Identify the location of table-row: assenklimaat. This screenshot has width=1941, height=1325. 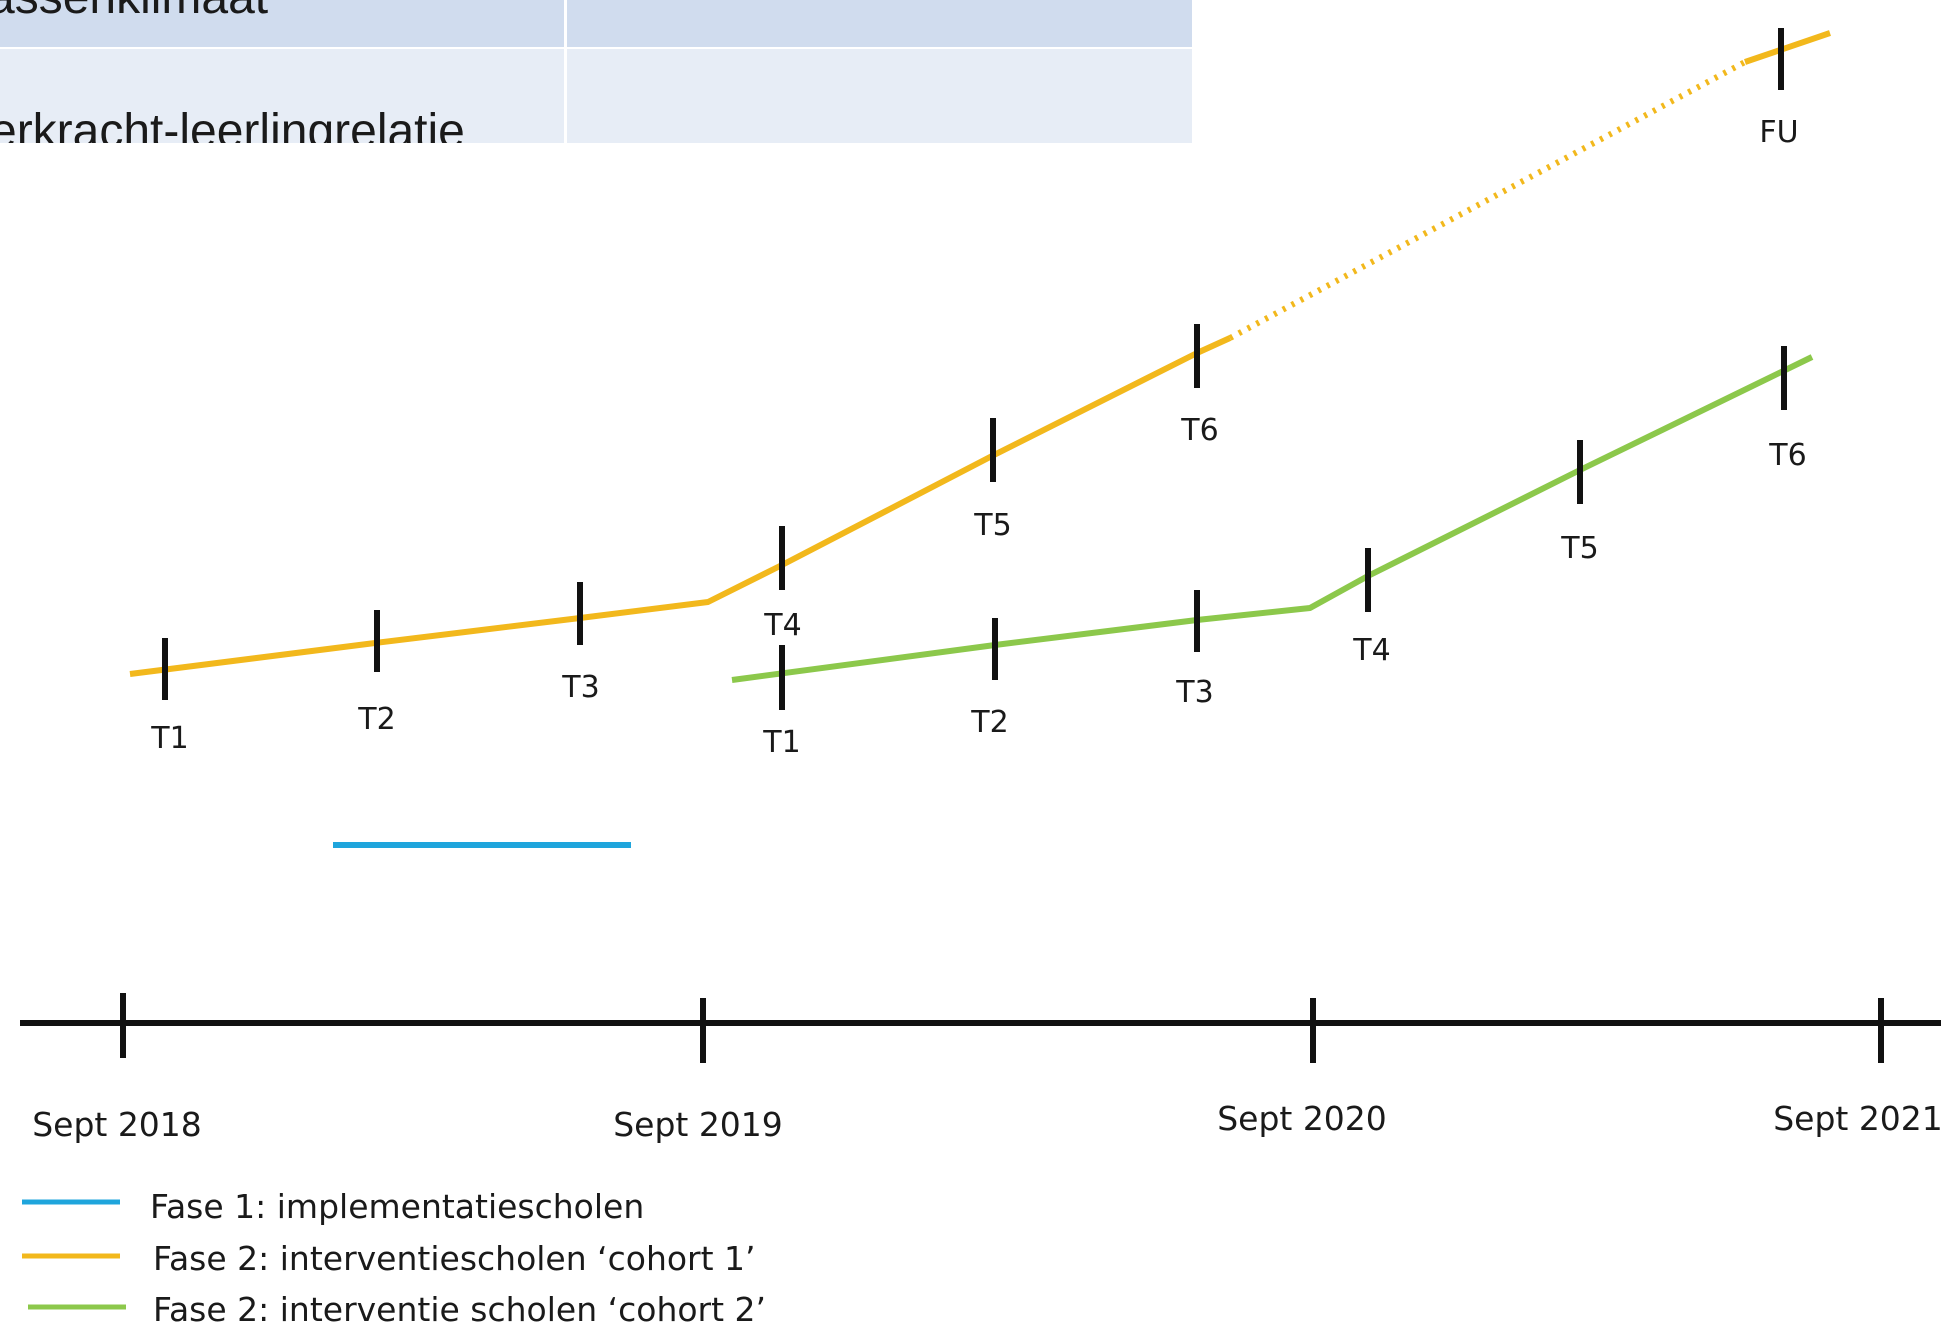
(596, 23).